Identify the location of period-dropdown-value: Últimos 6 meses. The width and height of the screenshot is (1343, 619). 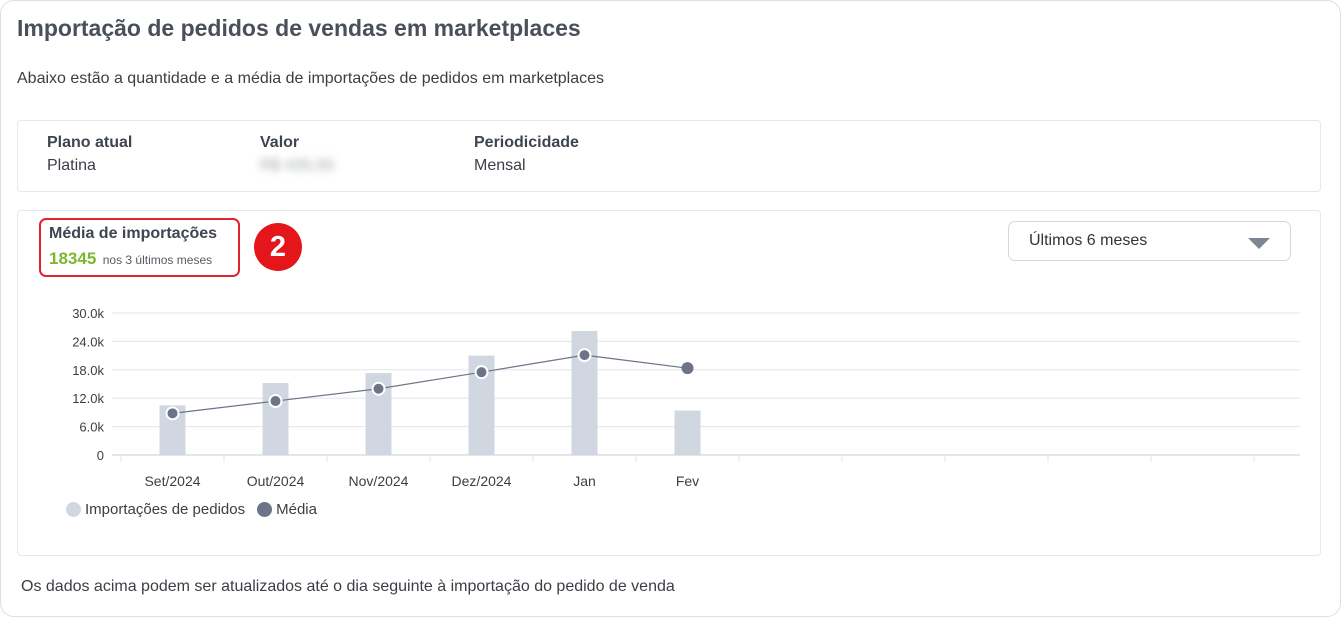
(1088, 240).